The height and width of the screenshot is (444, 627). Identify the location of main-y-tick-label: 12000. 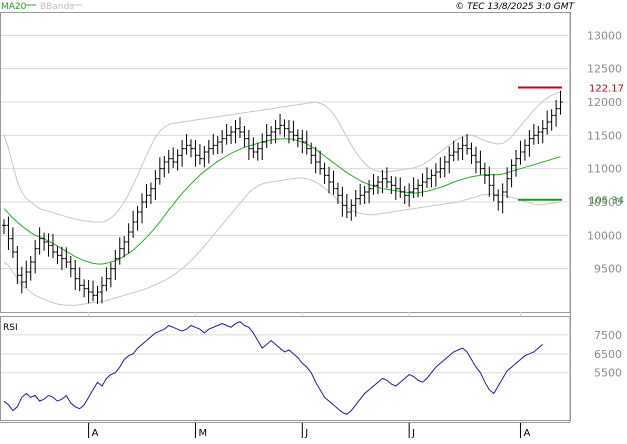
(604, 102).